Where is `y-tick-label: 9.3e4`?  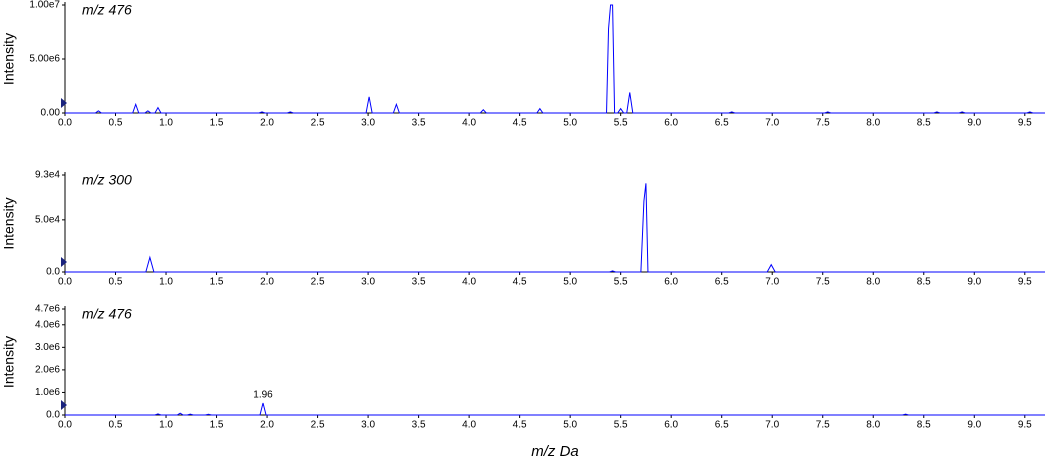
y-tick-label: 9.3e4 is located at coordinates (47, 175).